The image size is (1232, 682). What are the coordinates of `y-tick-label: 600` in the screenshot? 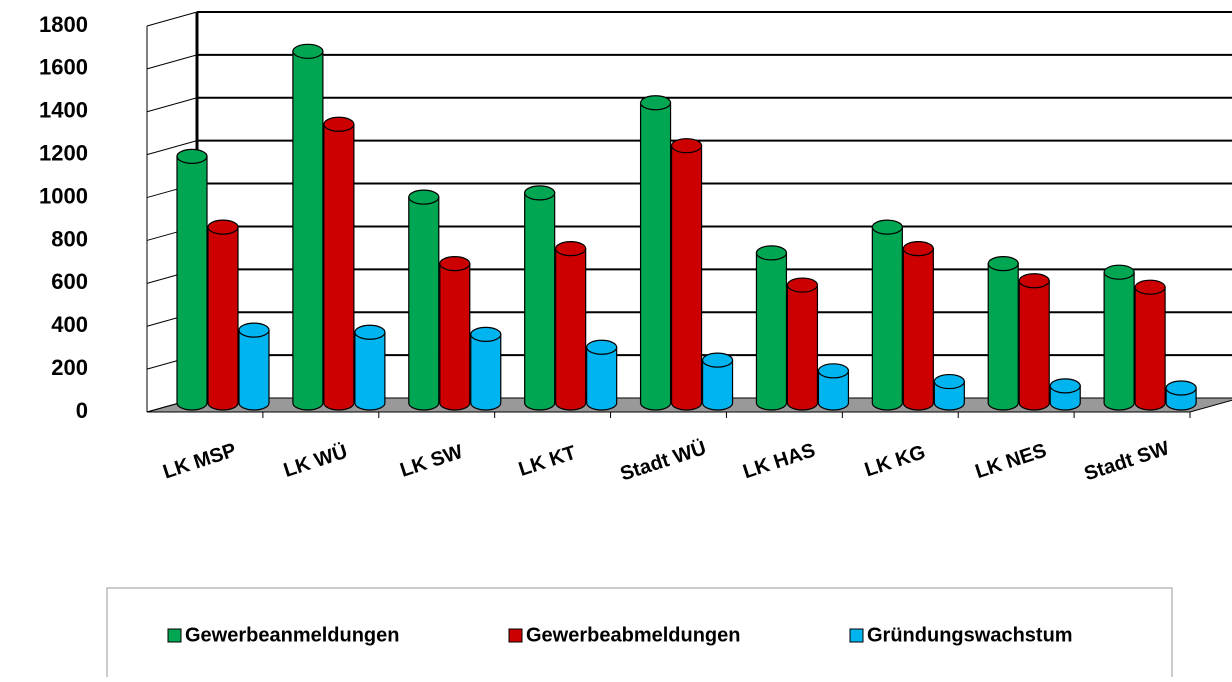 It's located at (69, 281).